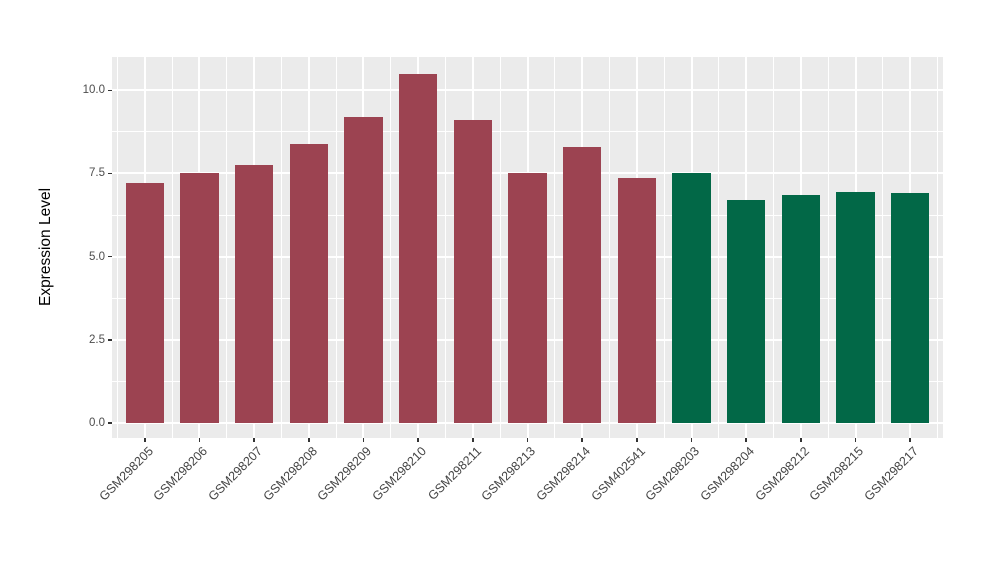 This screenshot has width=1000, height=580. I want to click on bar-GSM298203, so click(691, 298).